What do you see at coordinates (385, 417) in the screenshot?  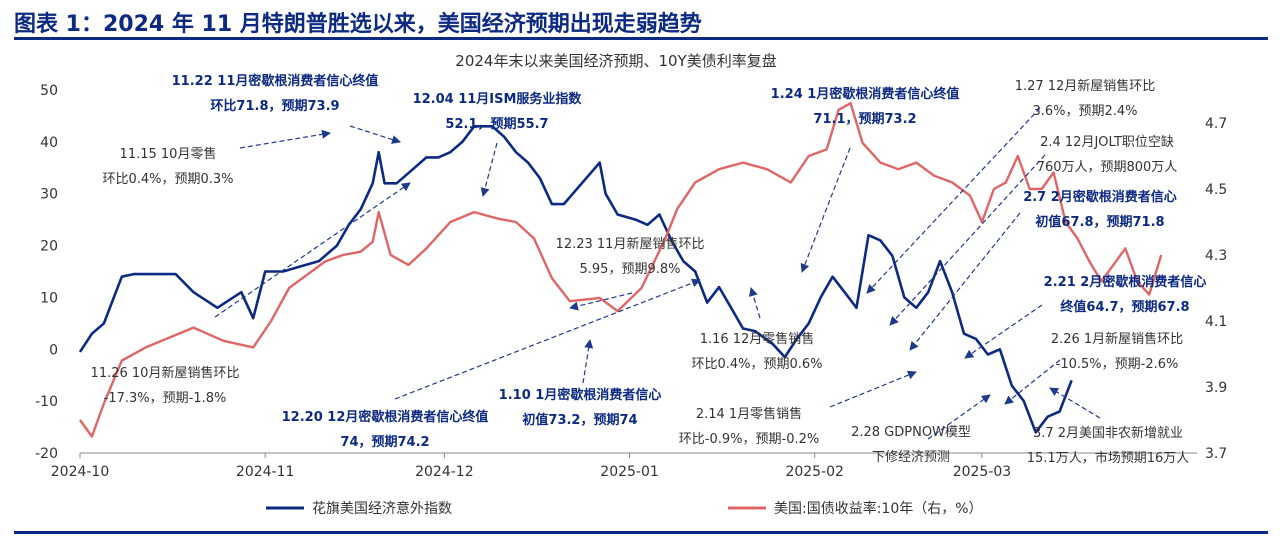 I see `annotation-text: 12.20 12月密歇根消费者信心终值` at bounding box center [385, 417].